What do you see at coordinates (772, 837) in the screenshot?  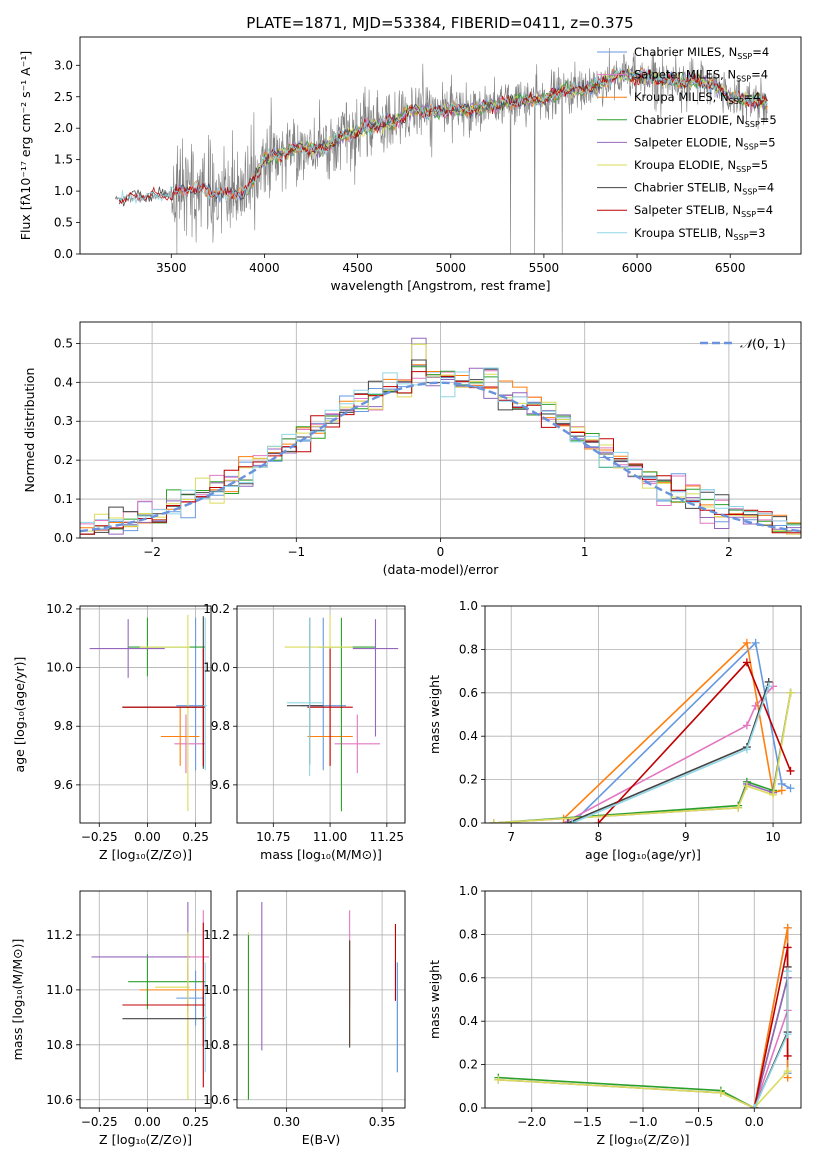 I see `x-tick-label: 10` at bounding box center [772, 837].